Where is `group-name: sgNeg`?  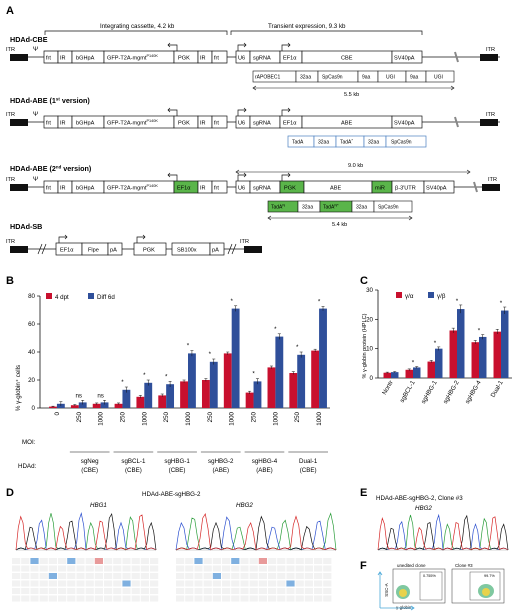 group-name: sgNeg is located at coordinates (90, 461).